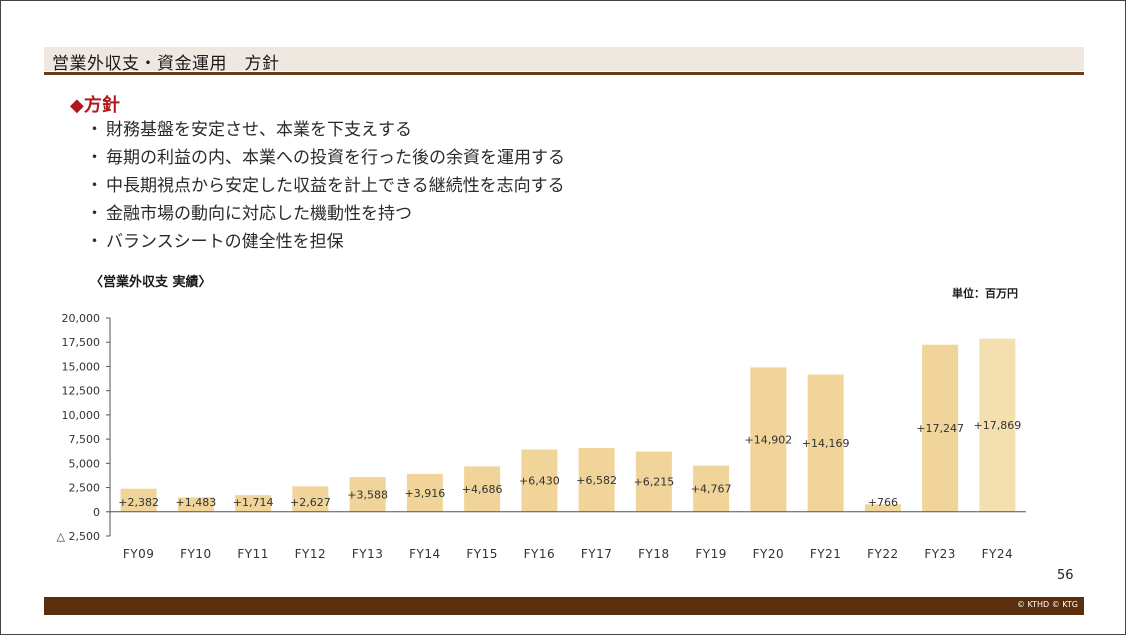 The width and height of the screenshot is (1126, 635). I want to click on data-label: +3,588, so click(367, 494).